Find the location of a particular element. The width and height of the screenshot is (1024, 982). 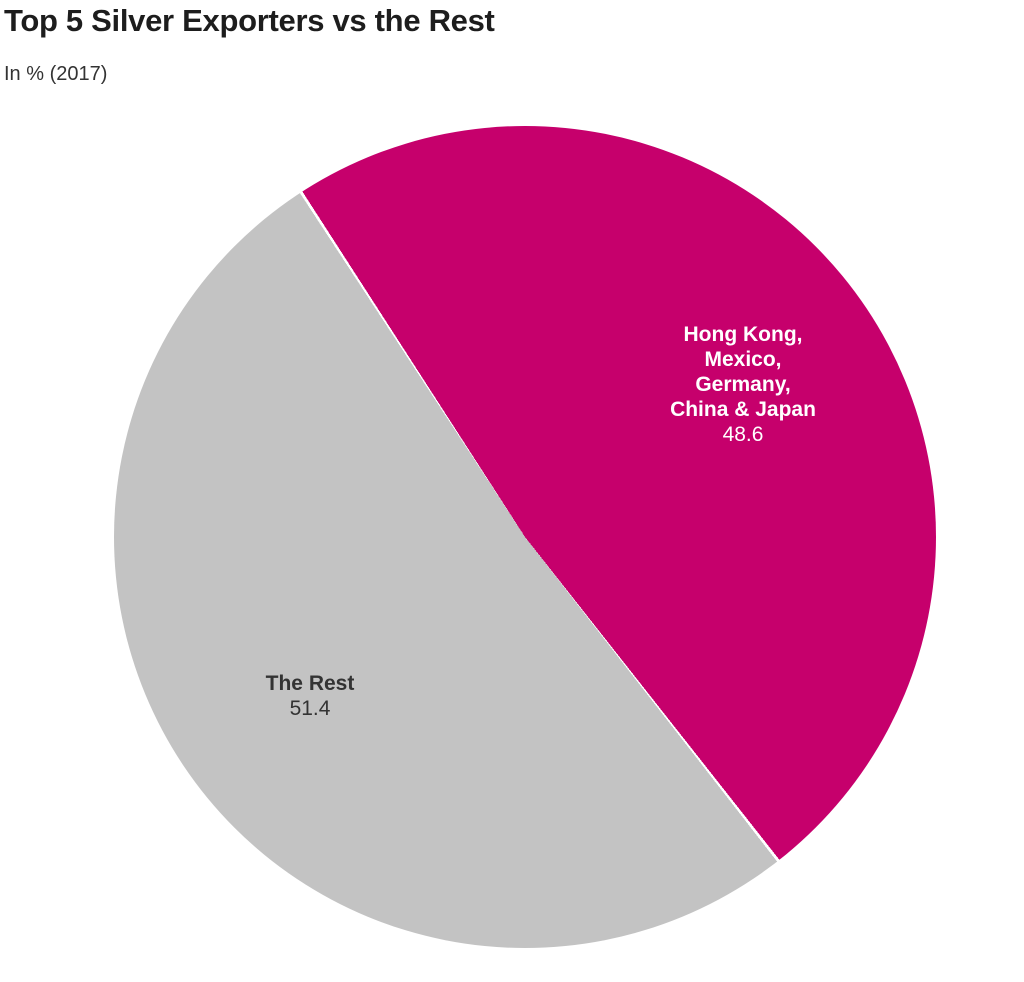

slice-name-rest: The Rest is located at coordinates (310, 683).